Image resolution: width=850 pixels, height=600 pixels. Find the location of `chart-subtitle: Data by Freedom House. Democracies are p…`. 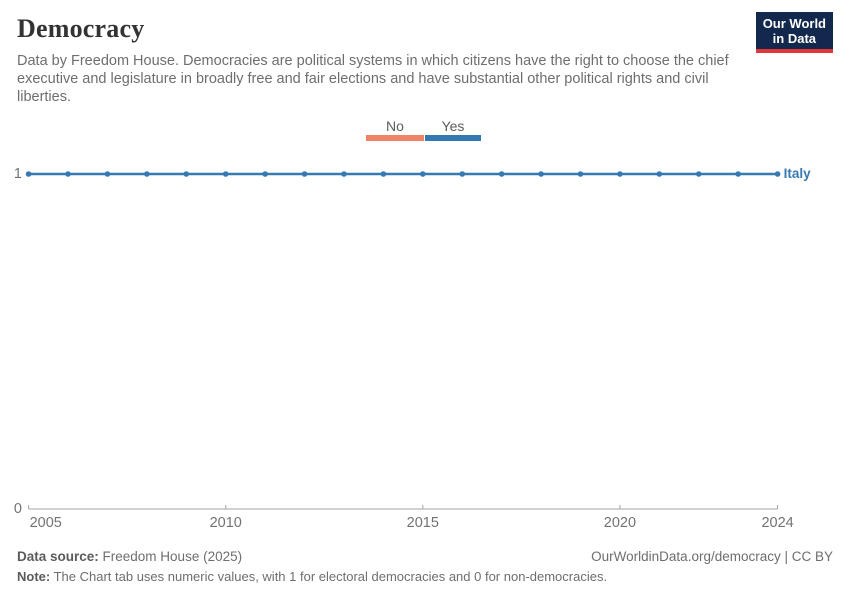

chart-subtitle: Data by Freedom House. Democracies are p… is located at coordinates (373, 79).